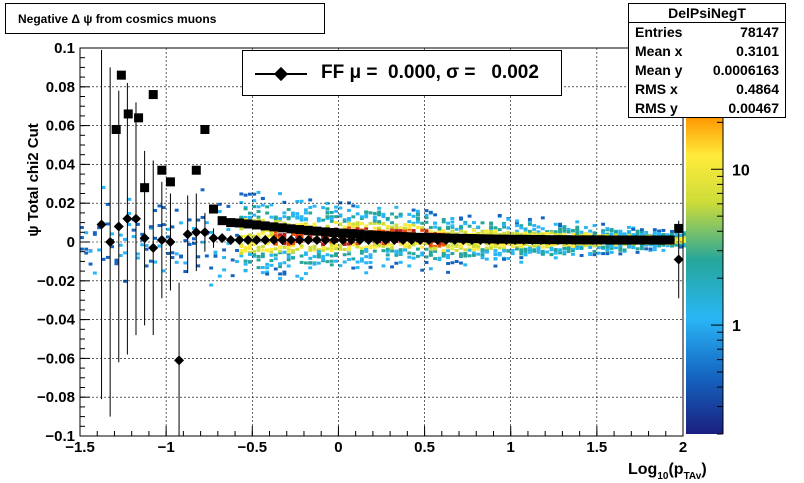  Describe the element at coordinates (741, 170) in the screenshot. I see `z-tick-label: 10` at that location.